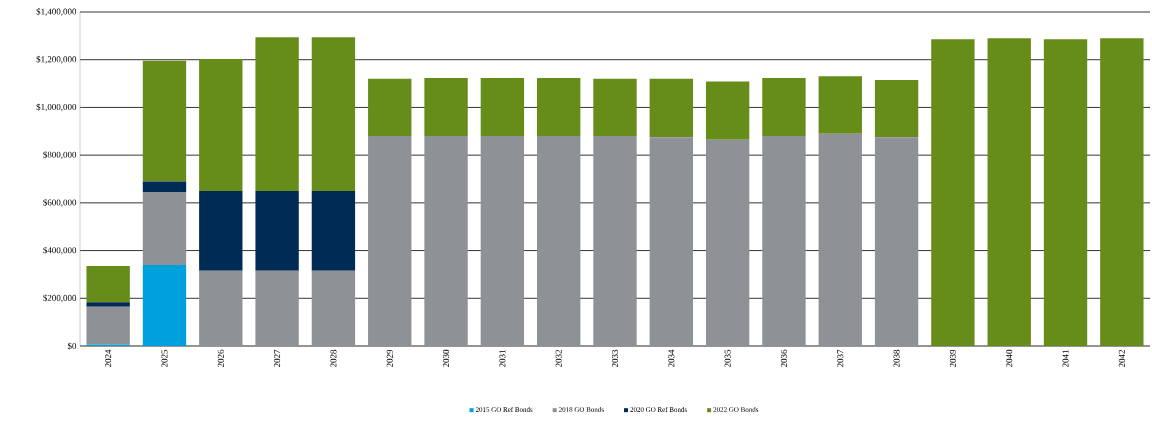 This screenshot has width=1152, height=427. Describe the element at coordinates (108, 358) in the screenshot. I see `x-tick-label: 2024` at that location.